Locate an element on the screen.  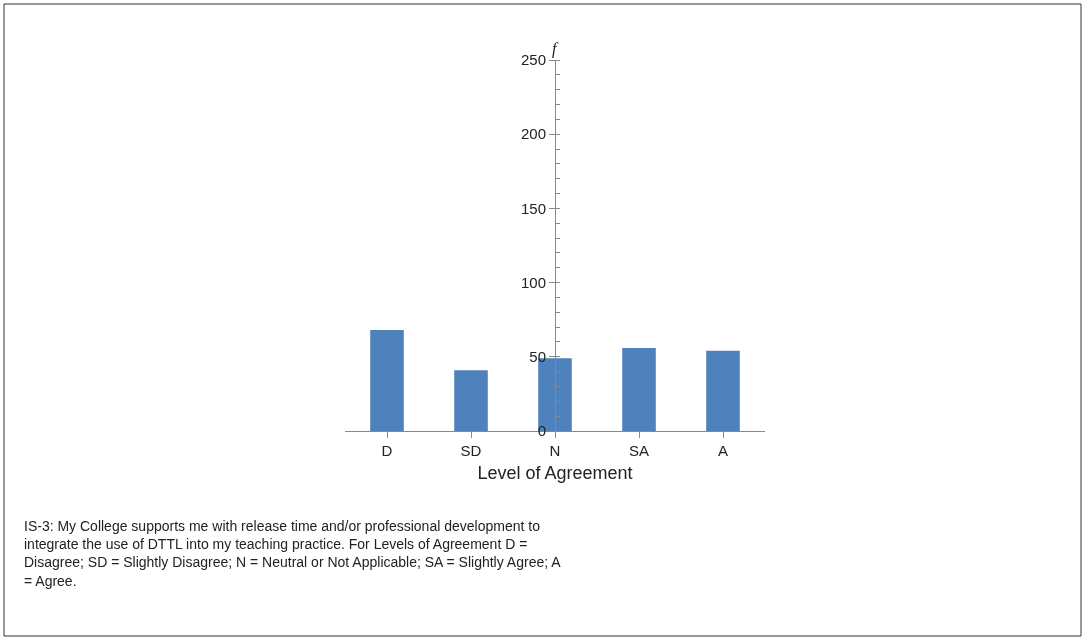
x-tick-label: A is located at coordinates (723, 450).